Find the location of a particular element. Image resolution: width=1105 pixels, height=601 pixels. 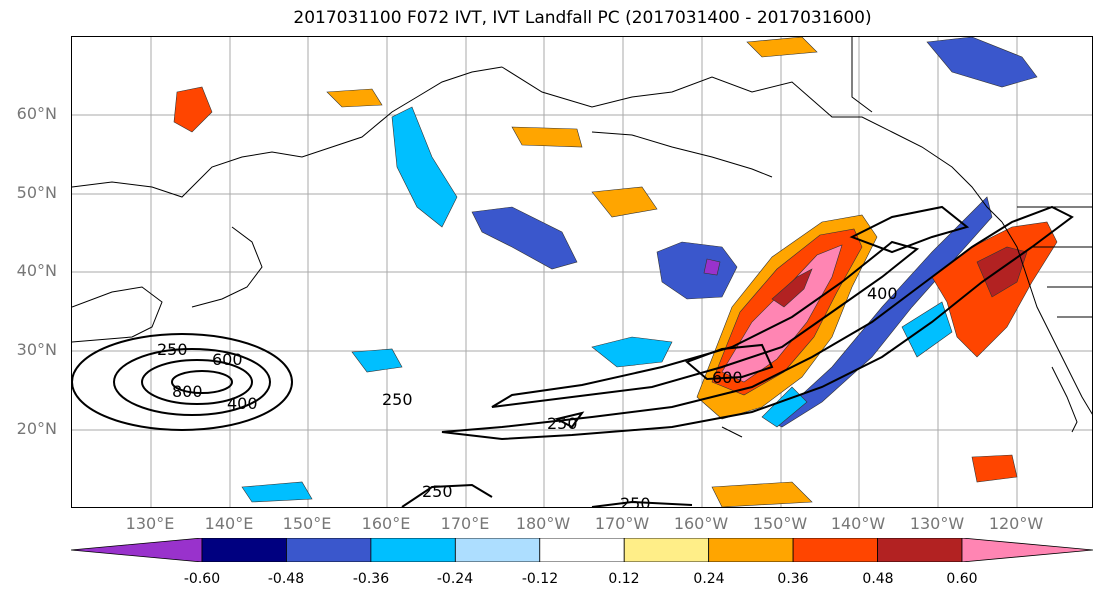

negative-blob-north is located at coordinates (697, 270).